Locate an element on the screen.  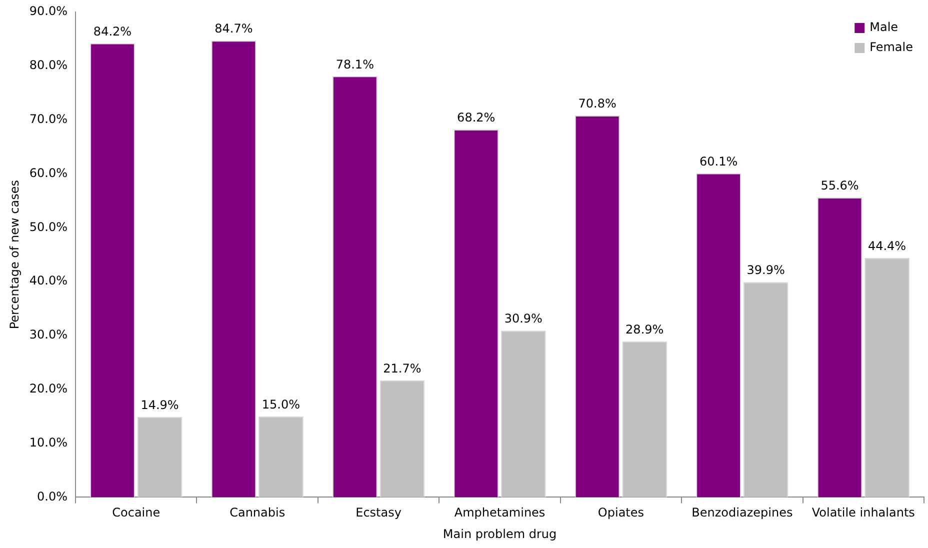
y-tick-label: 50.0% is located at coordinates (48, 227).